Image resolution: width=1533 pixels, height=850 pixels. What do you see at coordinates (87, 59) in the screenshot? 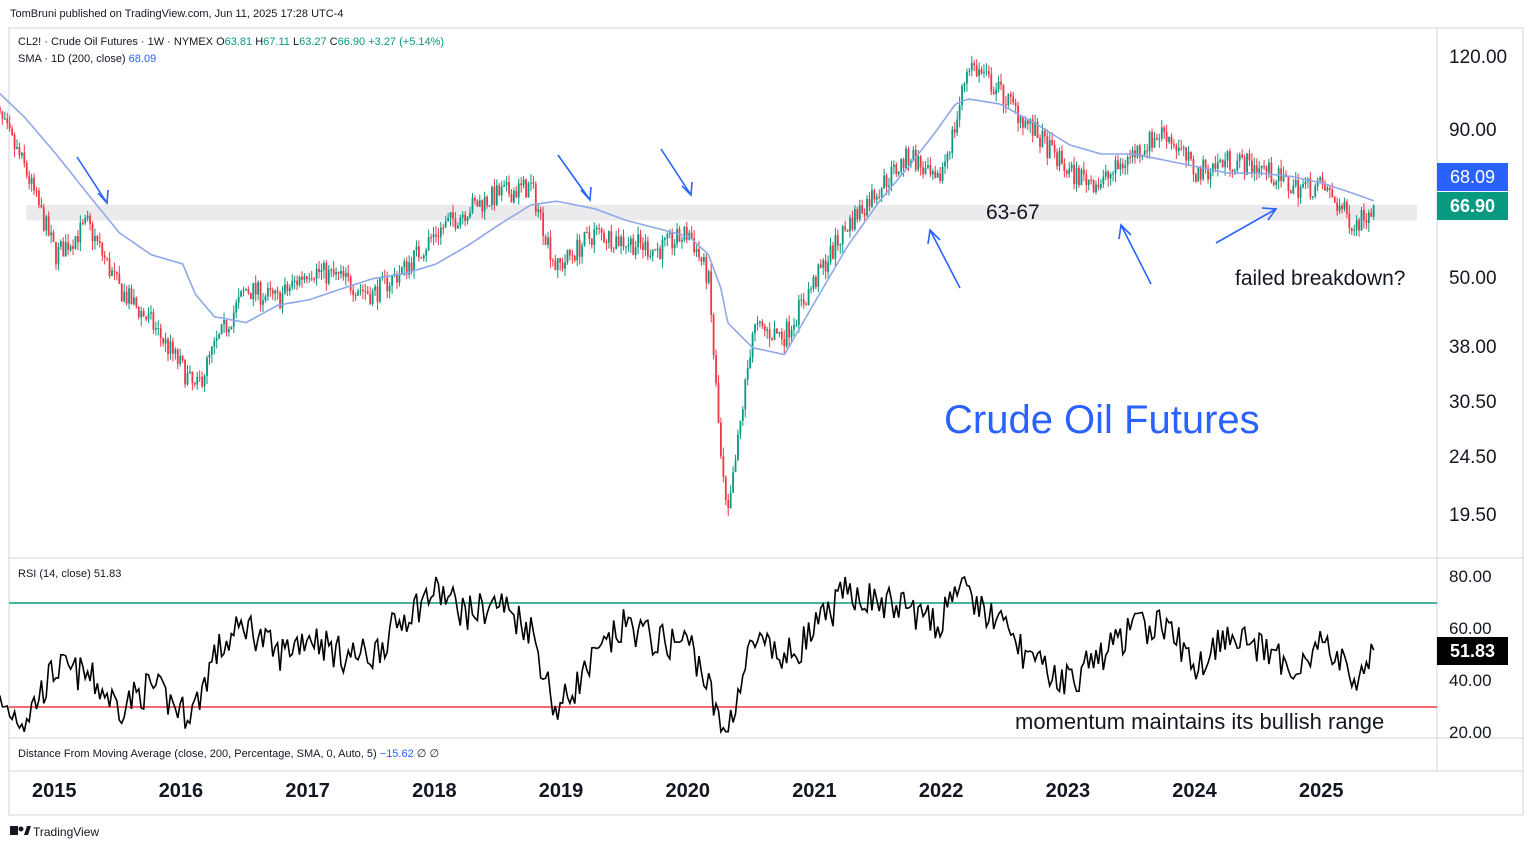
I see `sma-legend: SMA · 1D (200, close) 68.09` at bounding box center [87, 59].